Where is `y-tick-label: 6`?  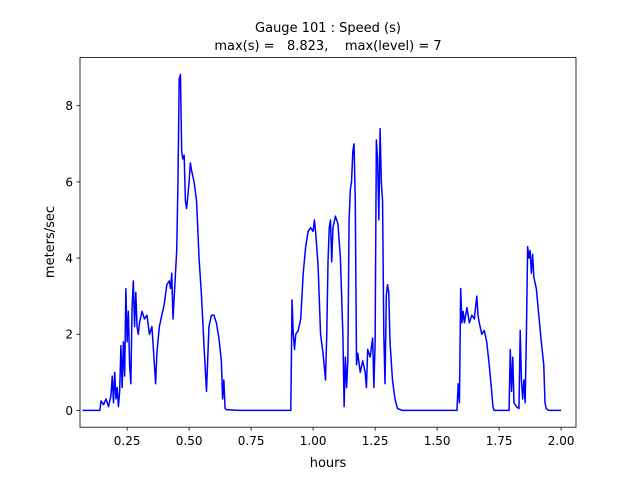 y-tick-label: 6 is located at coordinates (69, 182).